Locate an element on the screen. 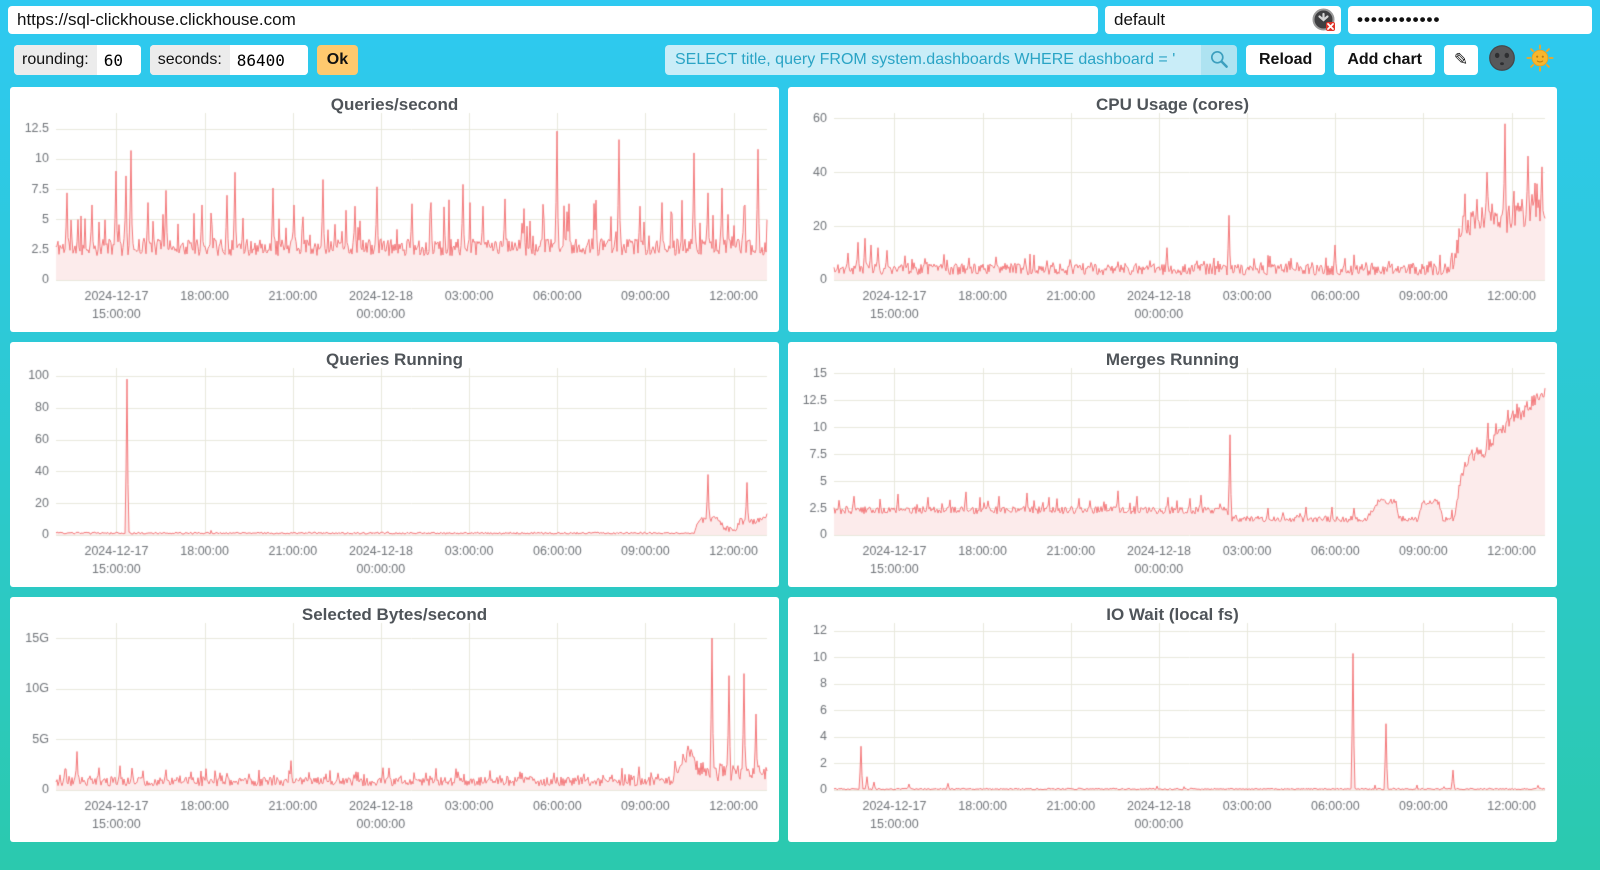 The width and height of the screenshot is (1600, 870). chart-card-io-wait: IO Wait (local fs) is located at coordinates (1172, 719).